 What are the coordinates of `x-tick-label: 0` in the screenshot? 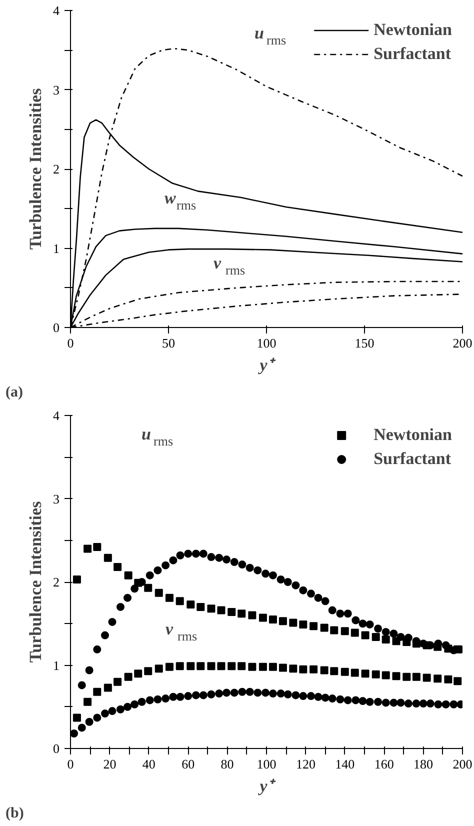 It's located at (70, 764).